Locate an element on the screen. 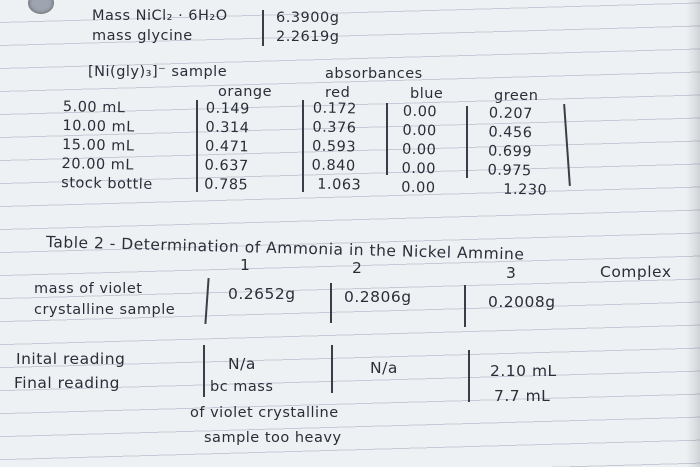 The width and height of the screenshot is (700, 467). row-label: stock bottle is located at coordinates (107, 184).